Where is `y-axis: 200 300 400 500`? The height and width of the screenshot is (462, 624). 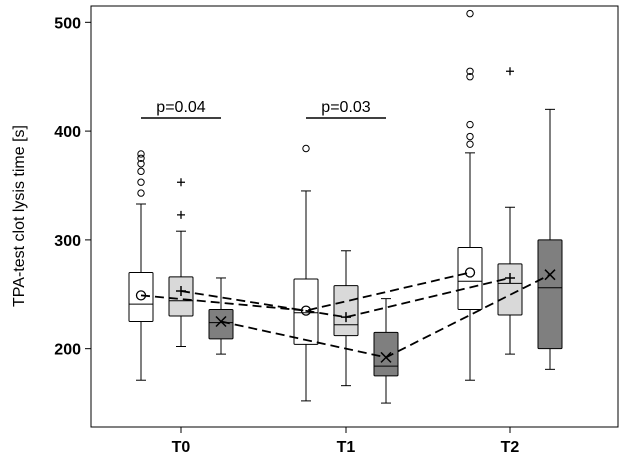 y-axis: 200 300 400 500 is located at coordinates (72, 187).